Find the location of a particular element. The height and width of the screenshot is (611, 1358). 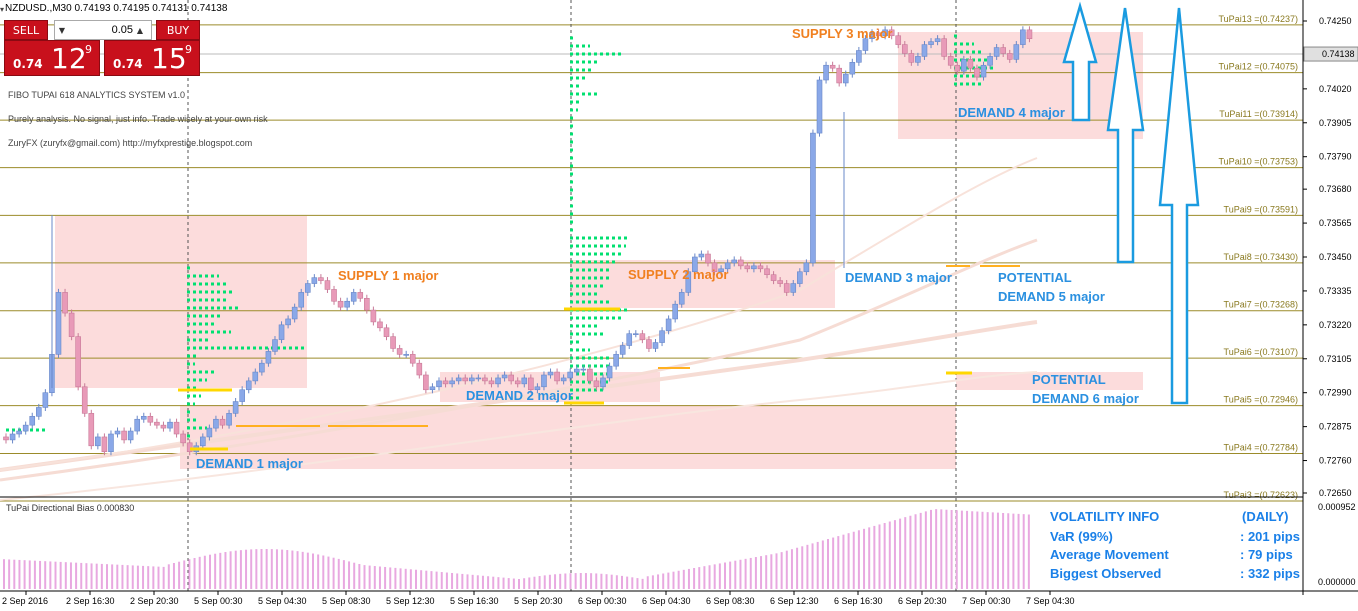

price-tick-label: 0.74020 is located at coordinates (1335, 89).